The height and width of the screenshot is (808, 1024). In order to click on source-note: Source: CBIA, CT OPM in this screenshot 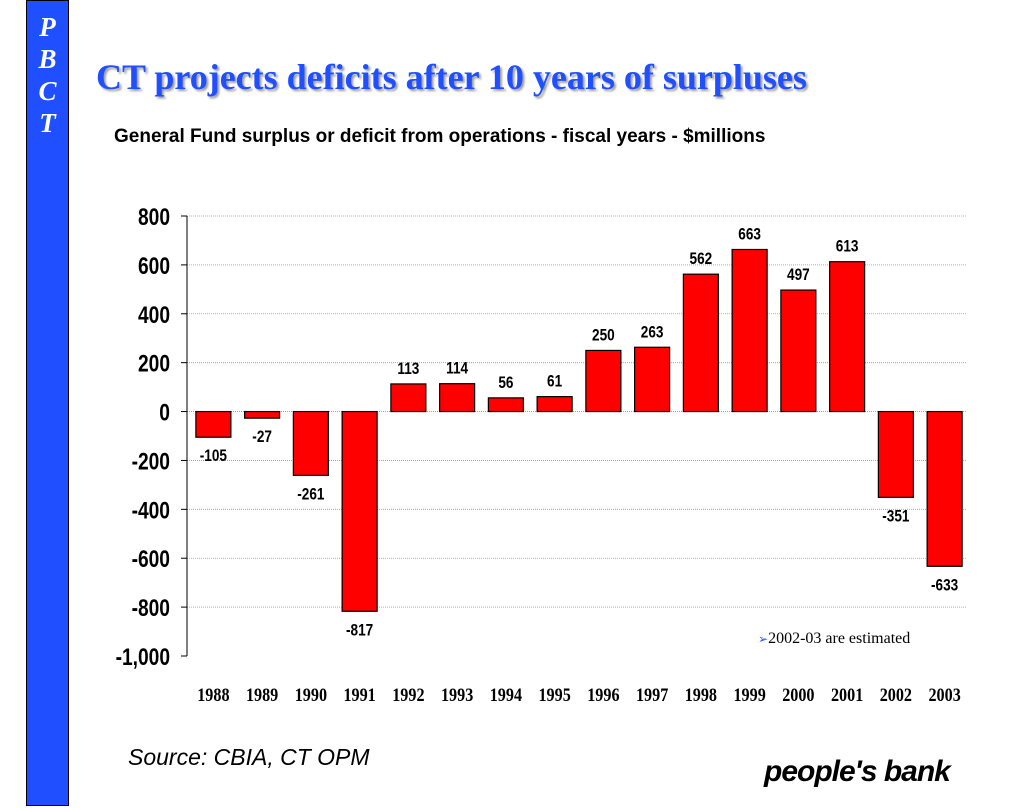, I will do `click(249, 757)`.